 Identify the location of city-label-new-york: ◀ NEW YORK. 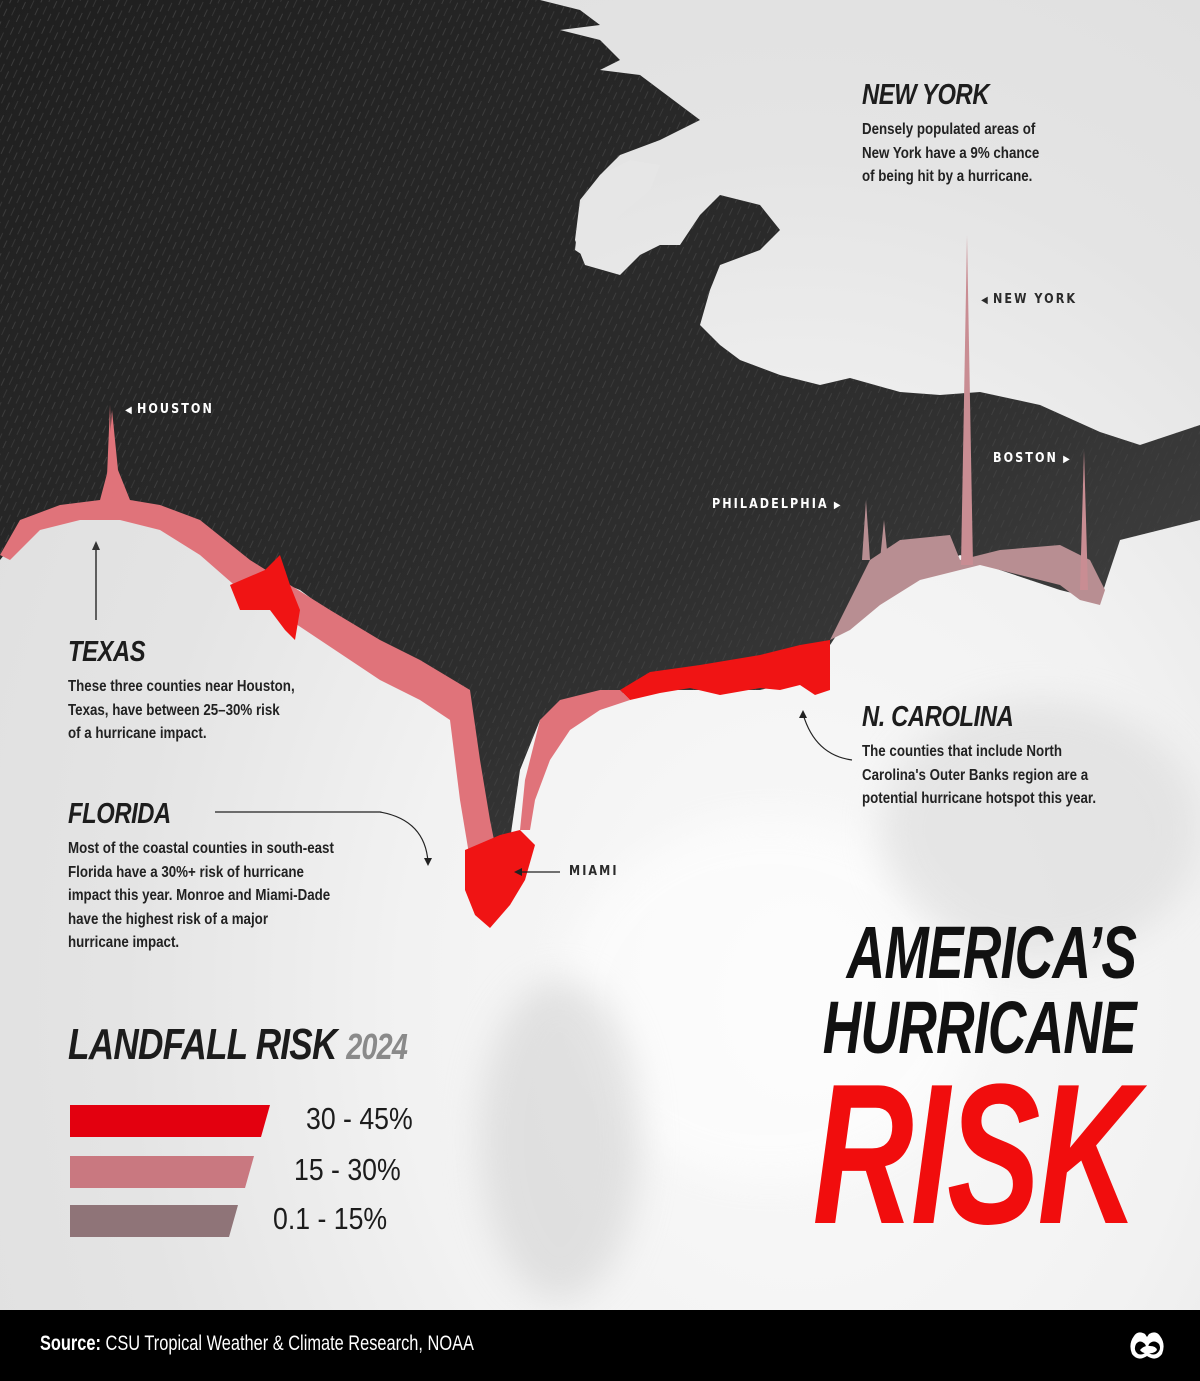
(1029, 299).